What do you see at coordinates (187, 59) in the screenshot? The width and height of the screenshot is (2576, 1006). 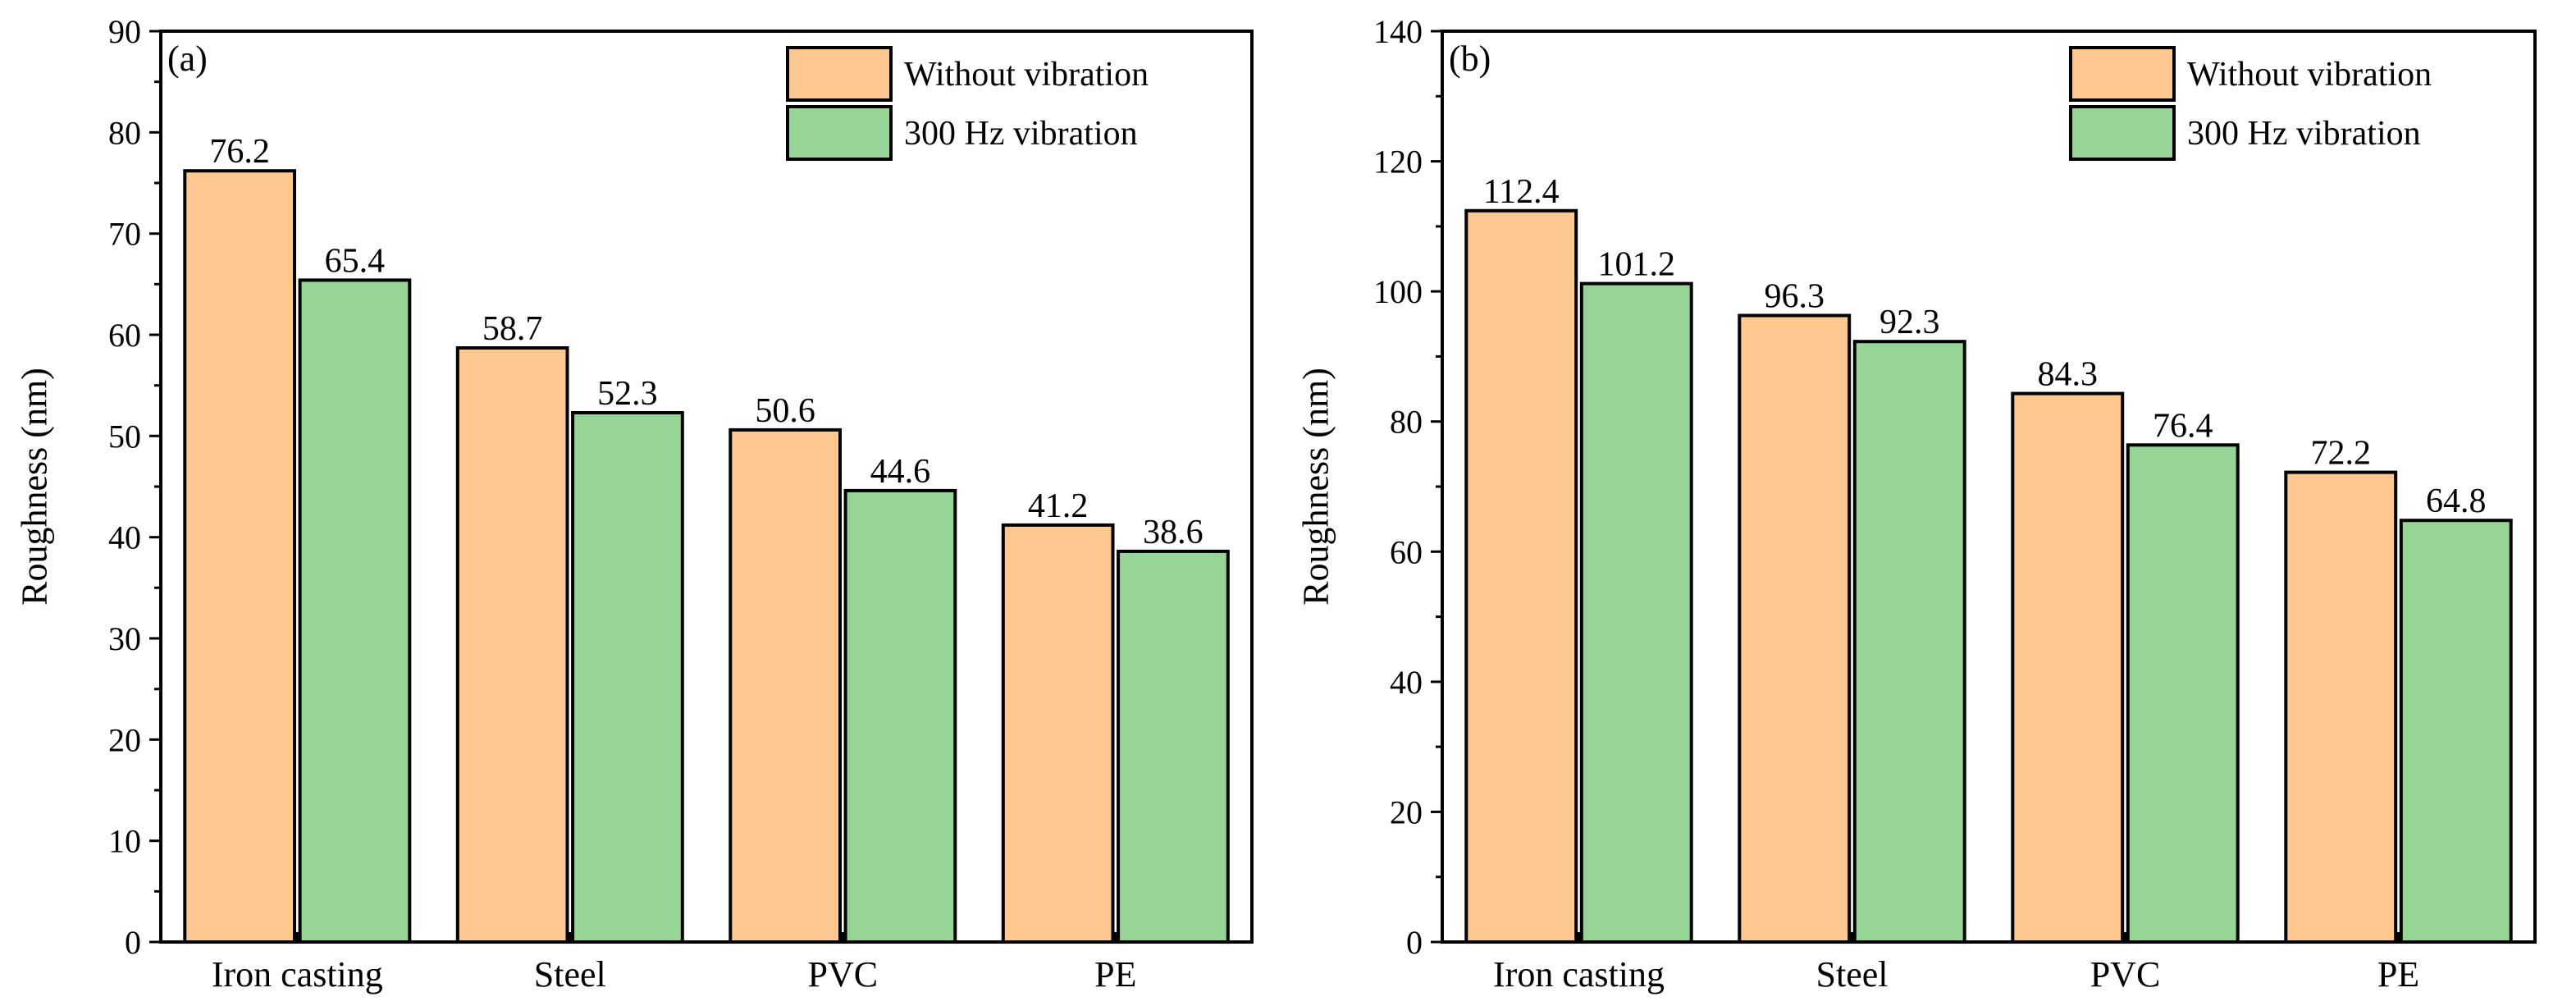 I see `panel-tag: (a)` at bounding box center [187, 59].